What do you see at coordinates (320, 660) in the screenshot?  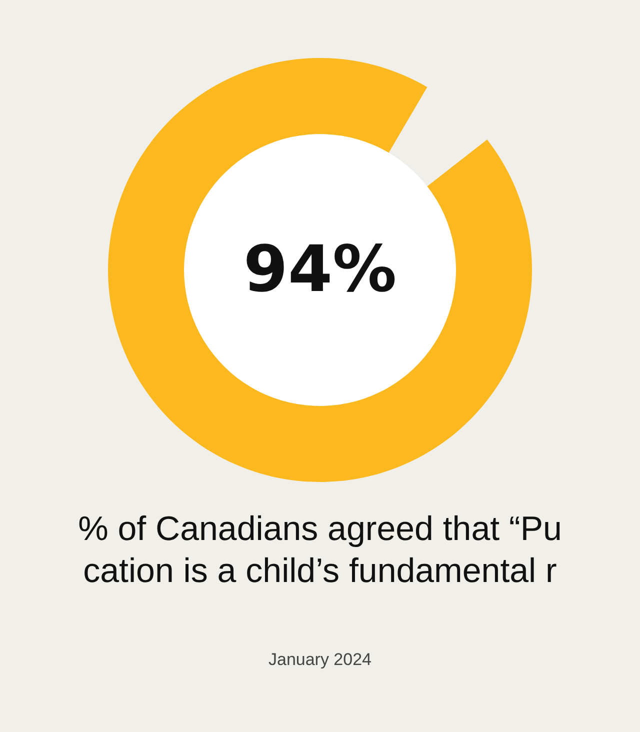 I see `text: January 2024` at bounding box center [320, 660].